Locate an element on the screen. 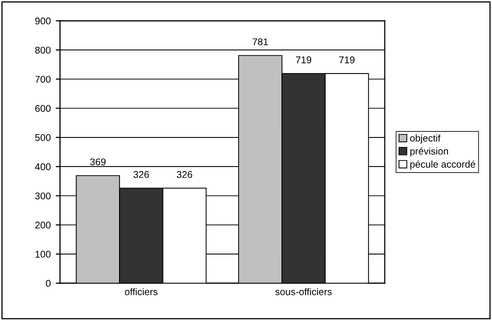 The image size is (492, 320). data-label: 369 is located at coordinates (98, 162).